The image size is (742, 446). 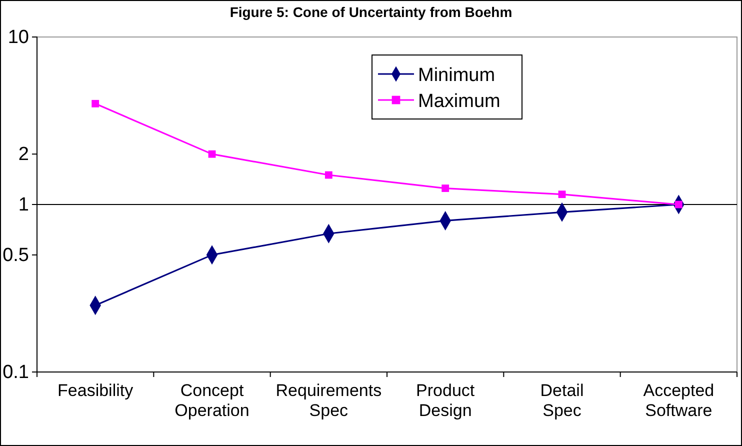 What do you see at coordinates (23, 205) in the screenshot?
I see `y-tick-label: 1` at bounding box center [23, 205].